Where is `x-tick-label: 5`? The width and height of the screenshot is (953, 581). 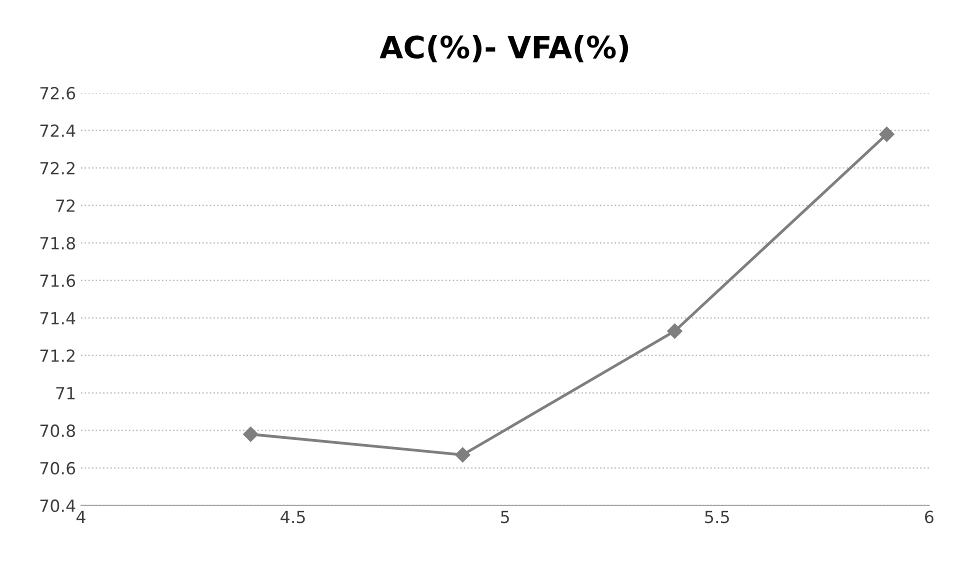 x-tick-label: 5 is located at coordinates (505, 517).